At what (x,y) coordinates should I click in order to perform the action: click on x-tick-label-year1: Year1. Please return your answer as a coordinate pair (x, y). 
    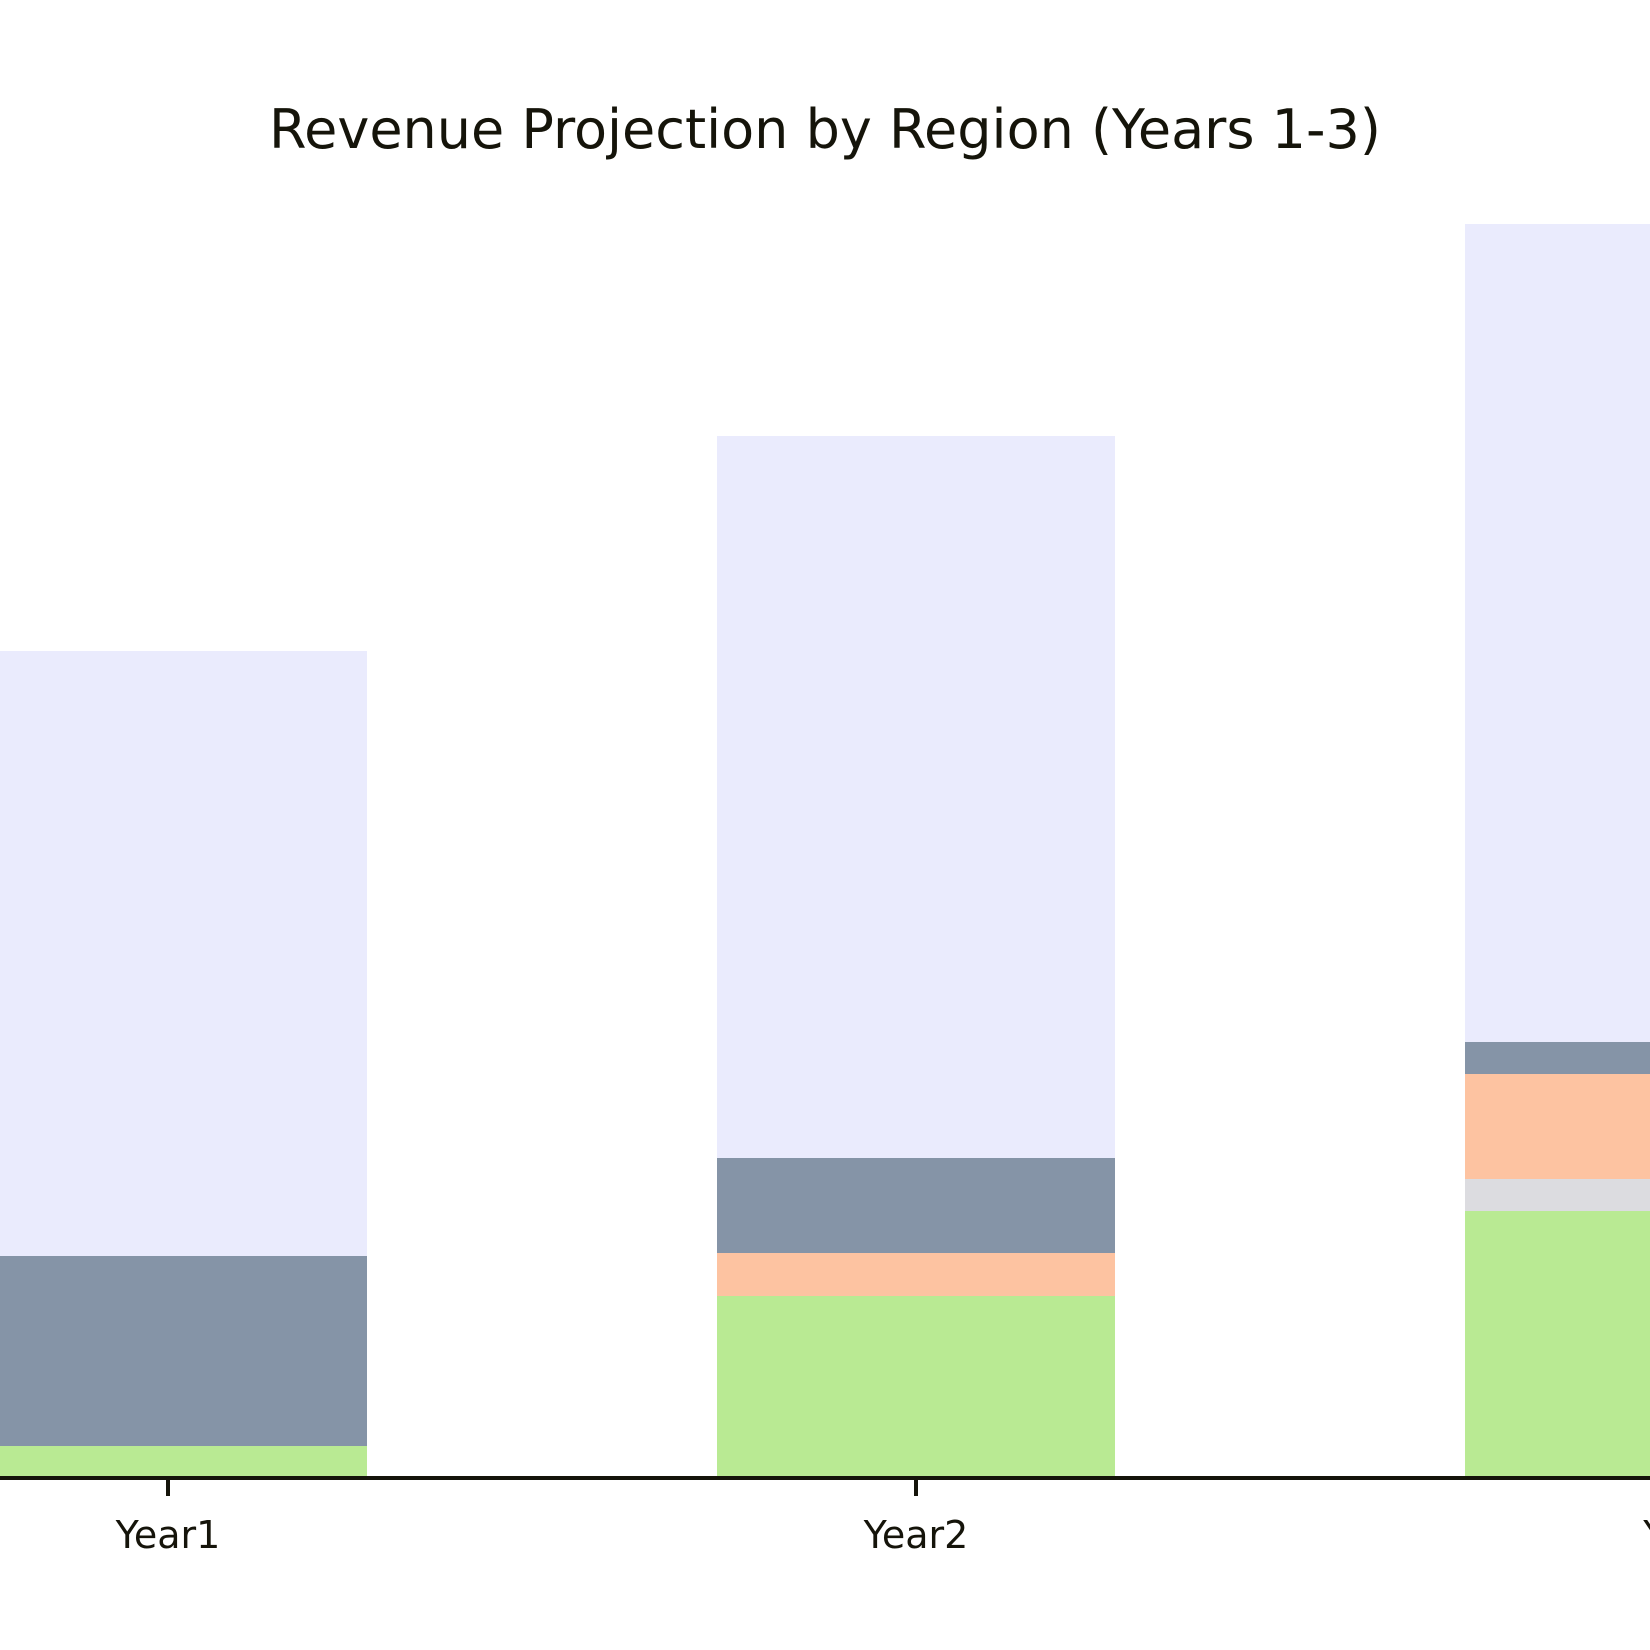
    Looking at the image, I should click on (168, 1535).